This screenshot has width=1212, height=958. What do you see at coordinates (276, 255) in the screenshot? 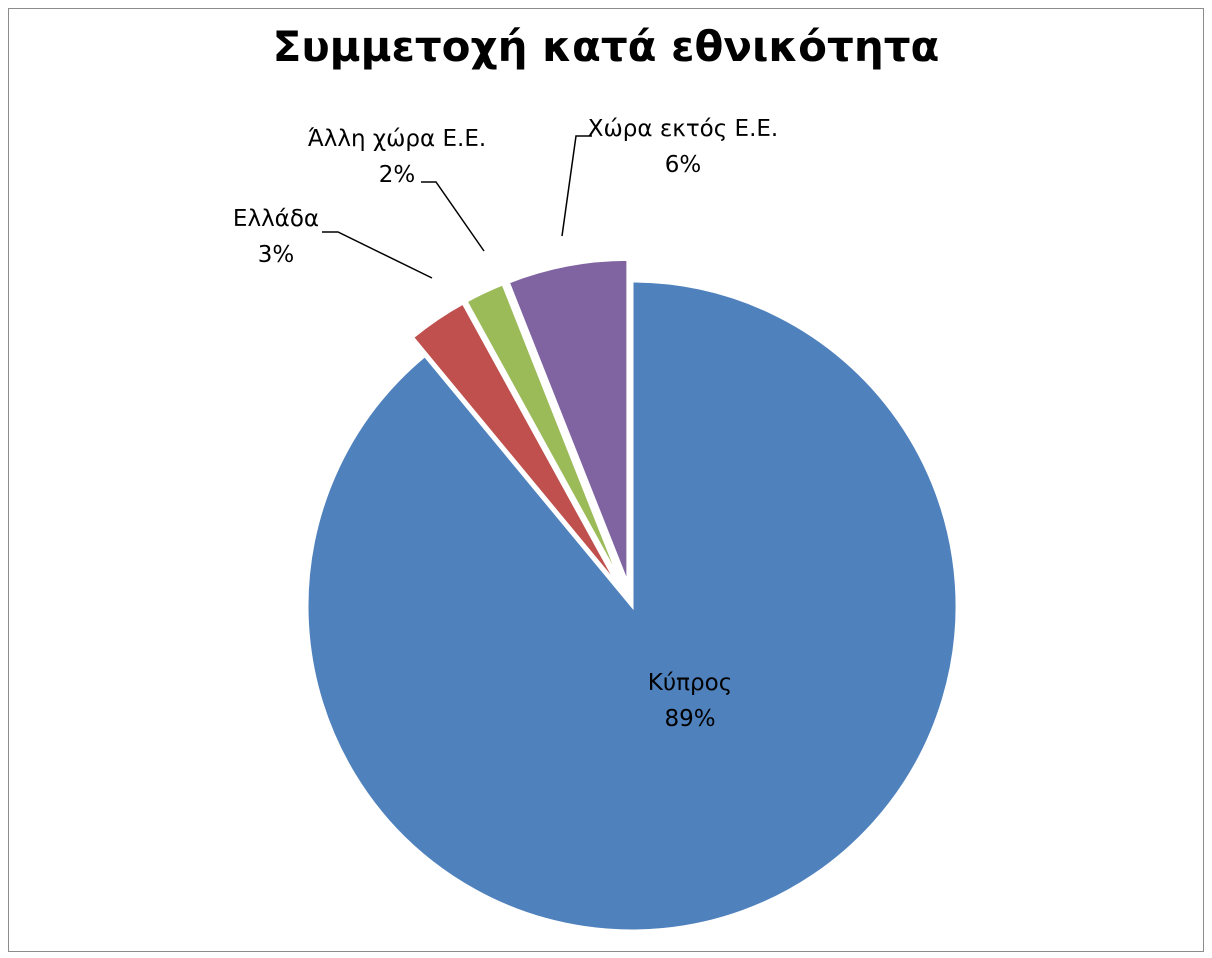
I see `slice-percent-2: 3%` at bounding box center [276, 255].